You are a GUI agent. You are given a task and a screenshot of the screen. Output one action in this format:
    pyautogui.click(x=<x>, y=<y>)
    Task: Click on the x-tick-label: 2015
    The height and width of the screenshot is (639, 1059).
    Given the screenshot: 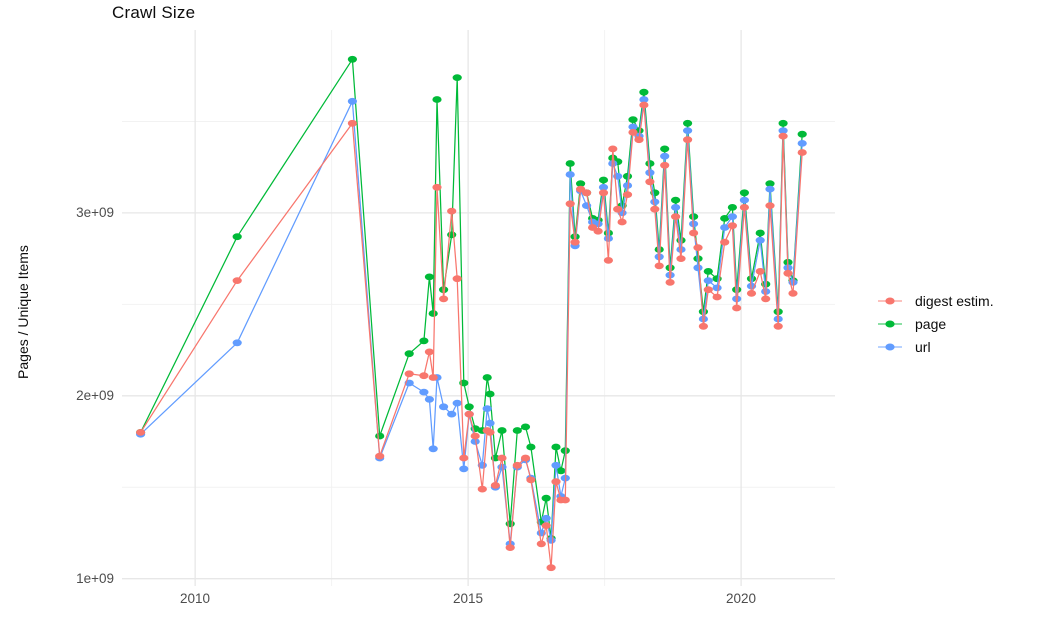 What is the action you would take?
    pyautogui.click(x=468, y=598)
    